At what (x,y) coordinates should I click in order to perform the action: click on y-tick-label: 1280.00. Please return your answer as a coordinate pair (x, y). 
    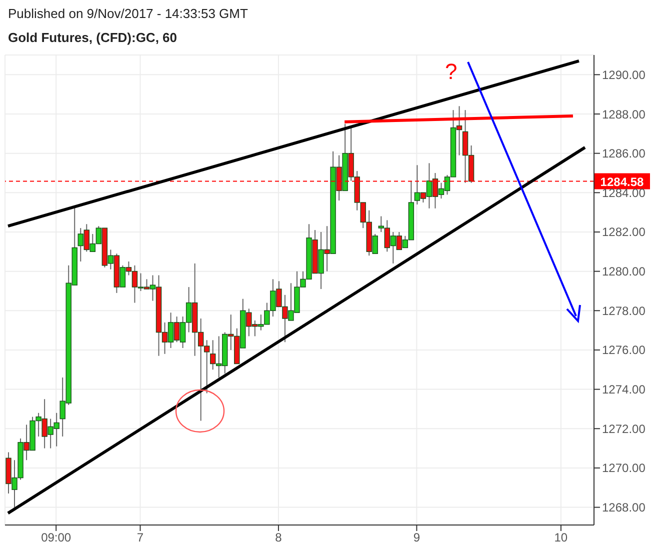
    Looking at the image, I should click on (624, 271).